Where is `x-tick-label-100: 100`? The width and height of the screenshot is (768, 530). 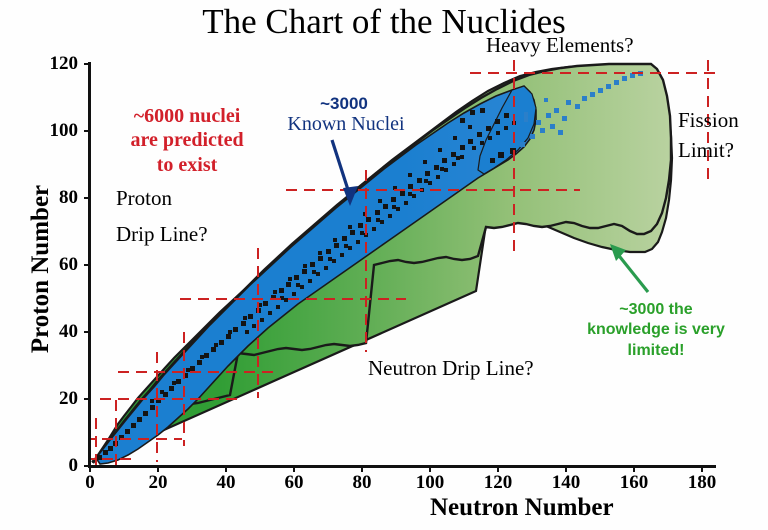
x-tick-label-100: 100 is located at coordinates (430, 482).